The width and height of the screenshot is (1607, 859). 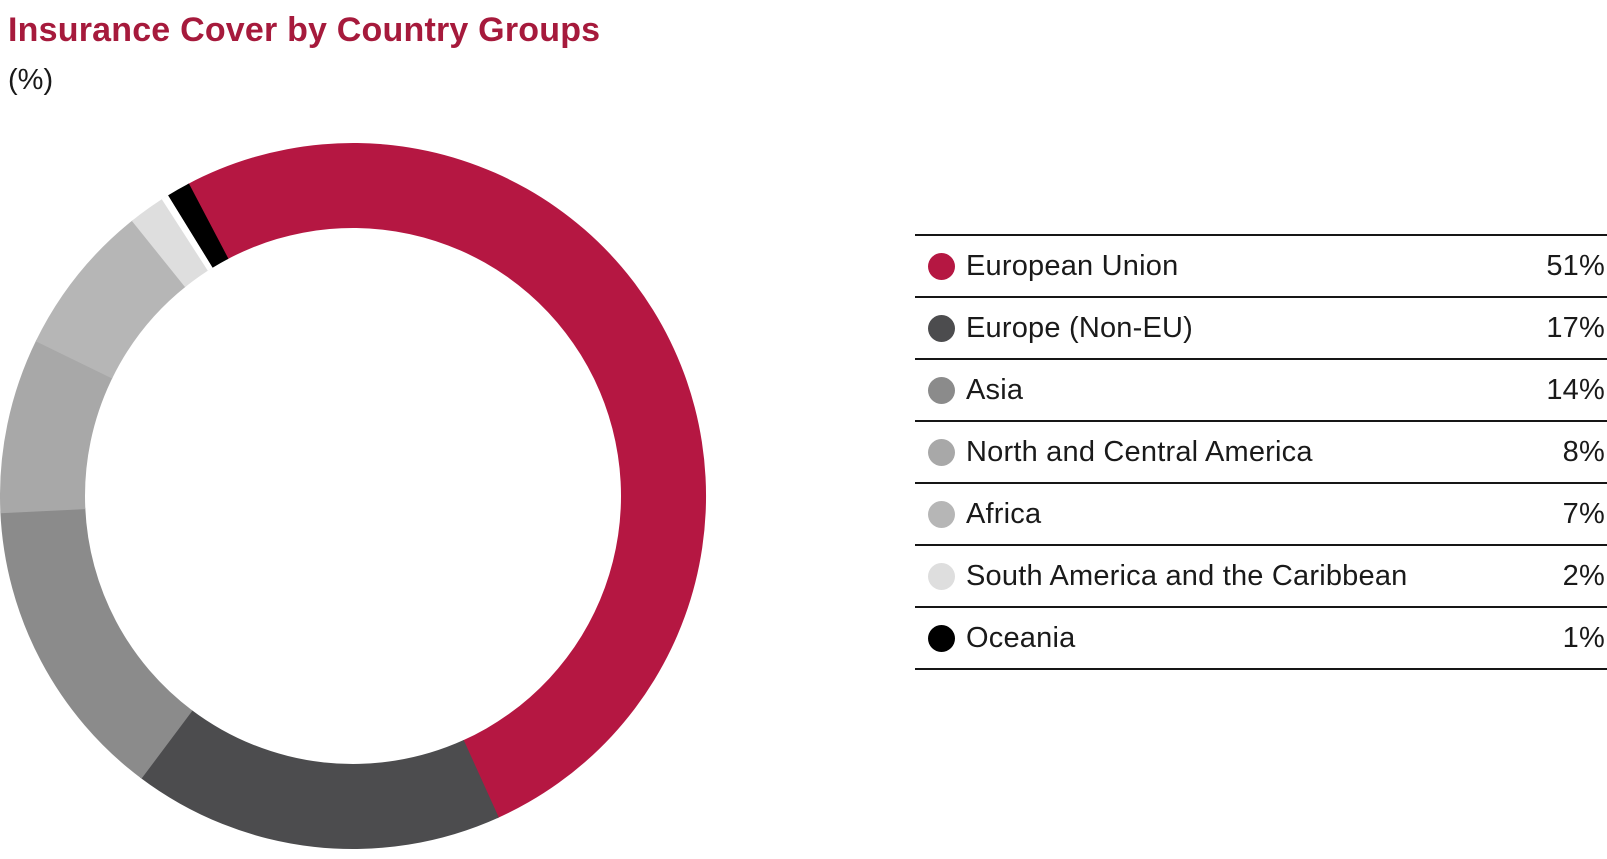 What do you see at coordinates (1139, 451) in the screenshot?
I see `legend-label: North and Central America` at bounding box center [1139, 451].